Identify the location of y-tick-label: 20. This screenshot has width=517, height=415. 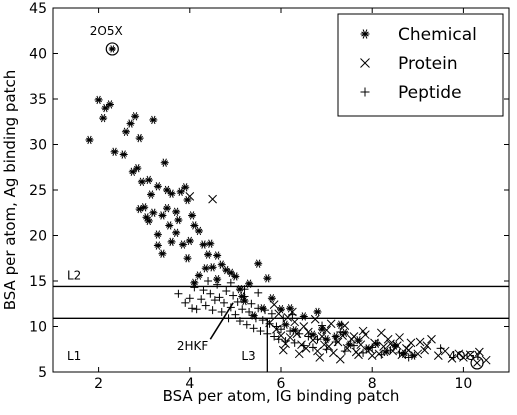
(38, 237).